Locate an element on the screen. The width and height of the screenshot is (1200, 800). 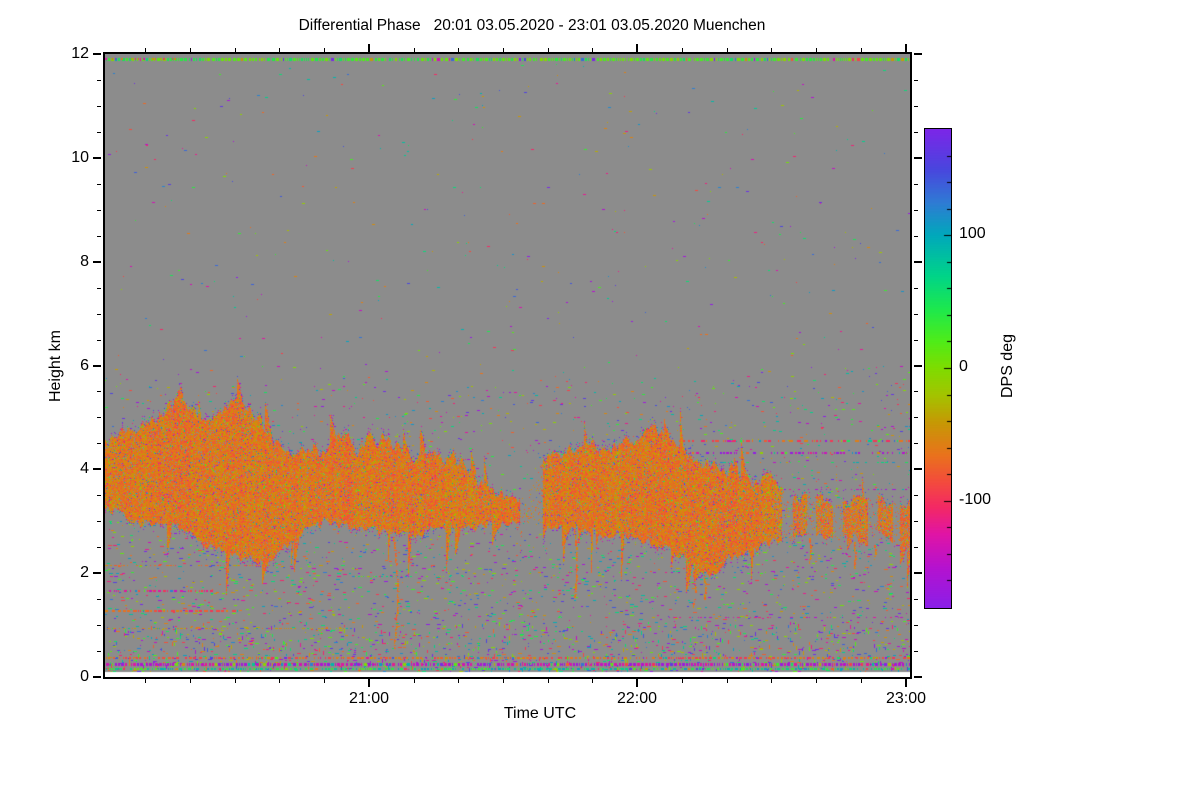
y-tick-label: 10 is located at coordinates (80, 157).